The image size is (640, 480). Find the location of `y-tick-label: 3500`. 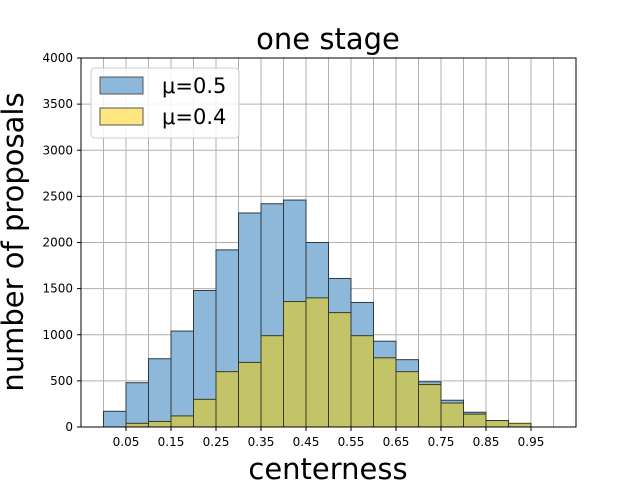

y-tick-label: 3500 is located at coordinates (57, 104).